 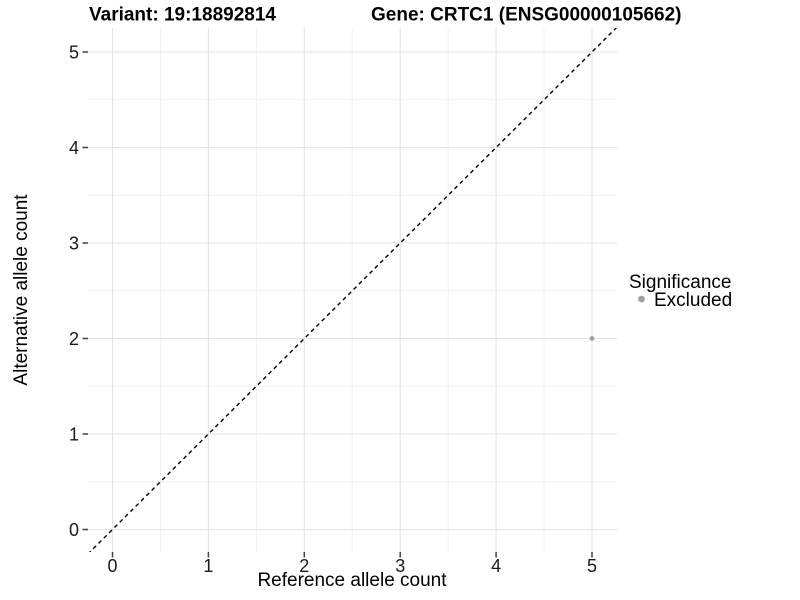 What do you see at coordinates (352, 580) in the screenshot?
I see `x-axis-title: Reference allele count` at bounding box center [352, 580].